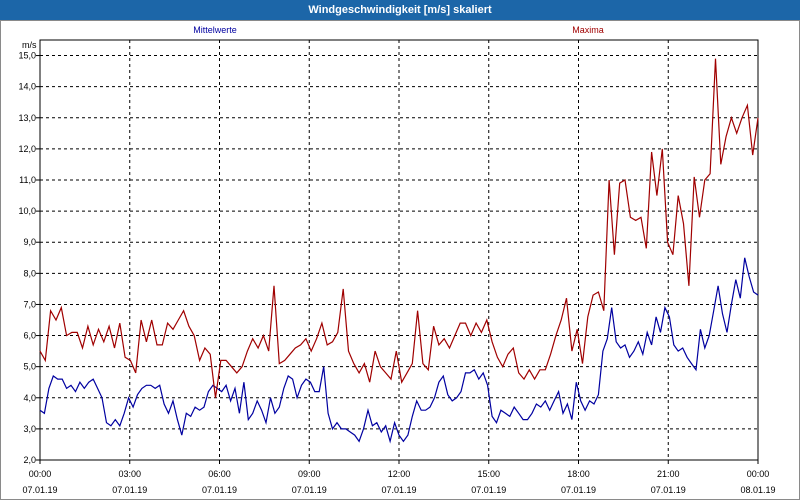 Image resolution: width=800 pixels, height=500 pixels. I want to click on y-tick-label: 8,0, so click(29, 273).